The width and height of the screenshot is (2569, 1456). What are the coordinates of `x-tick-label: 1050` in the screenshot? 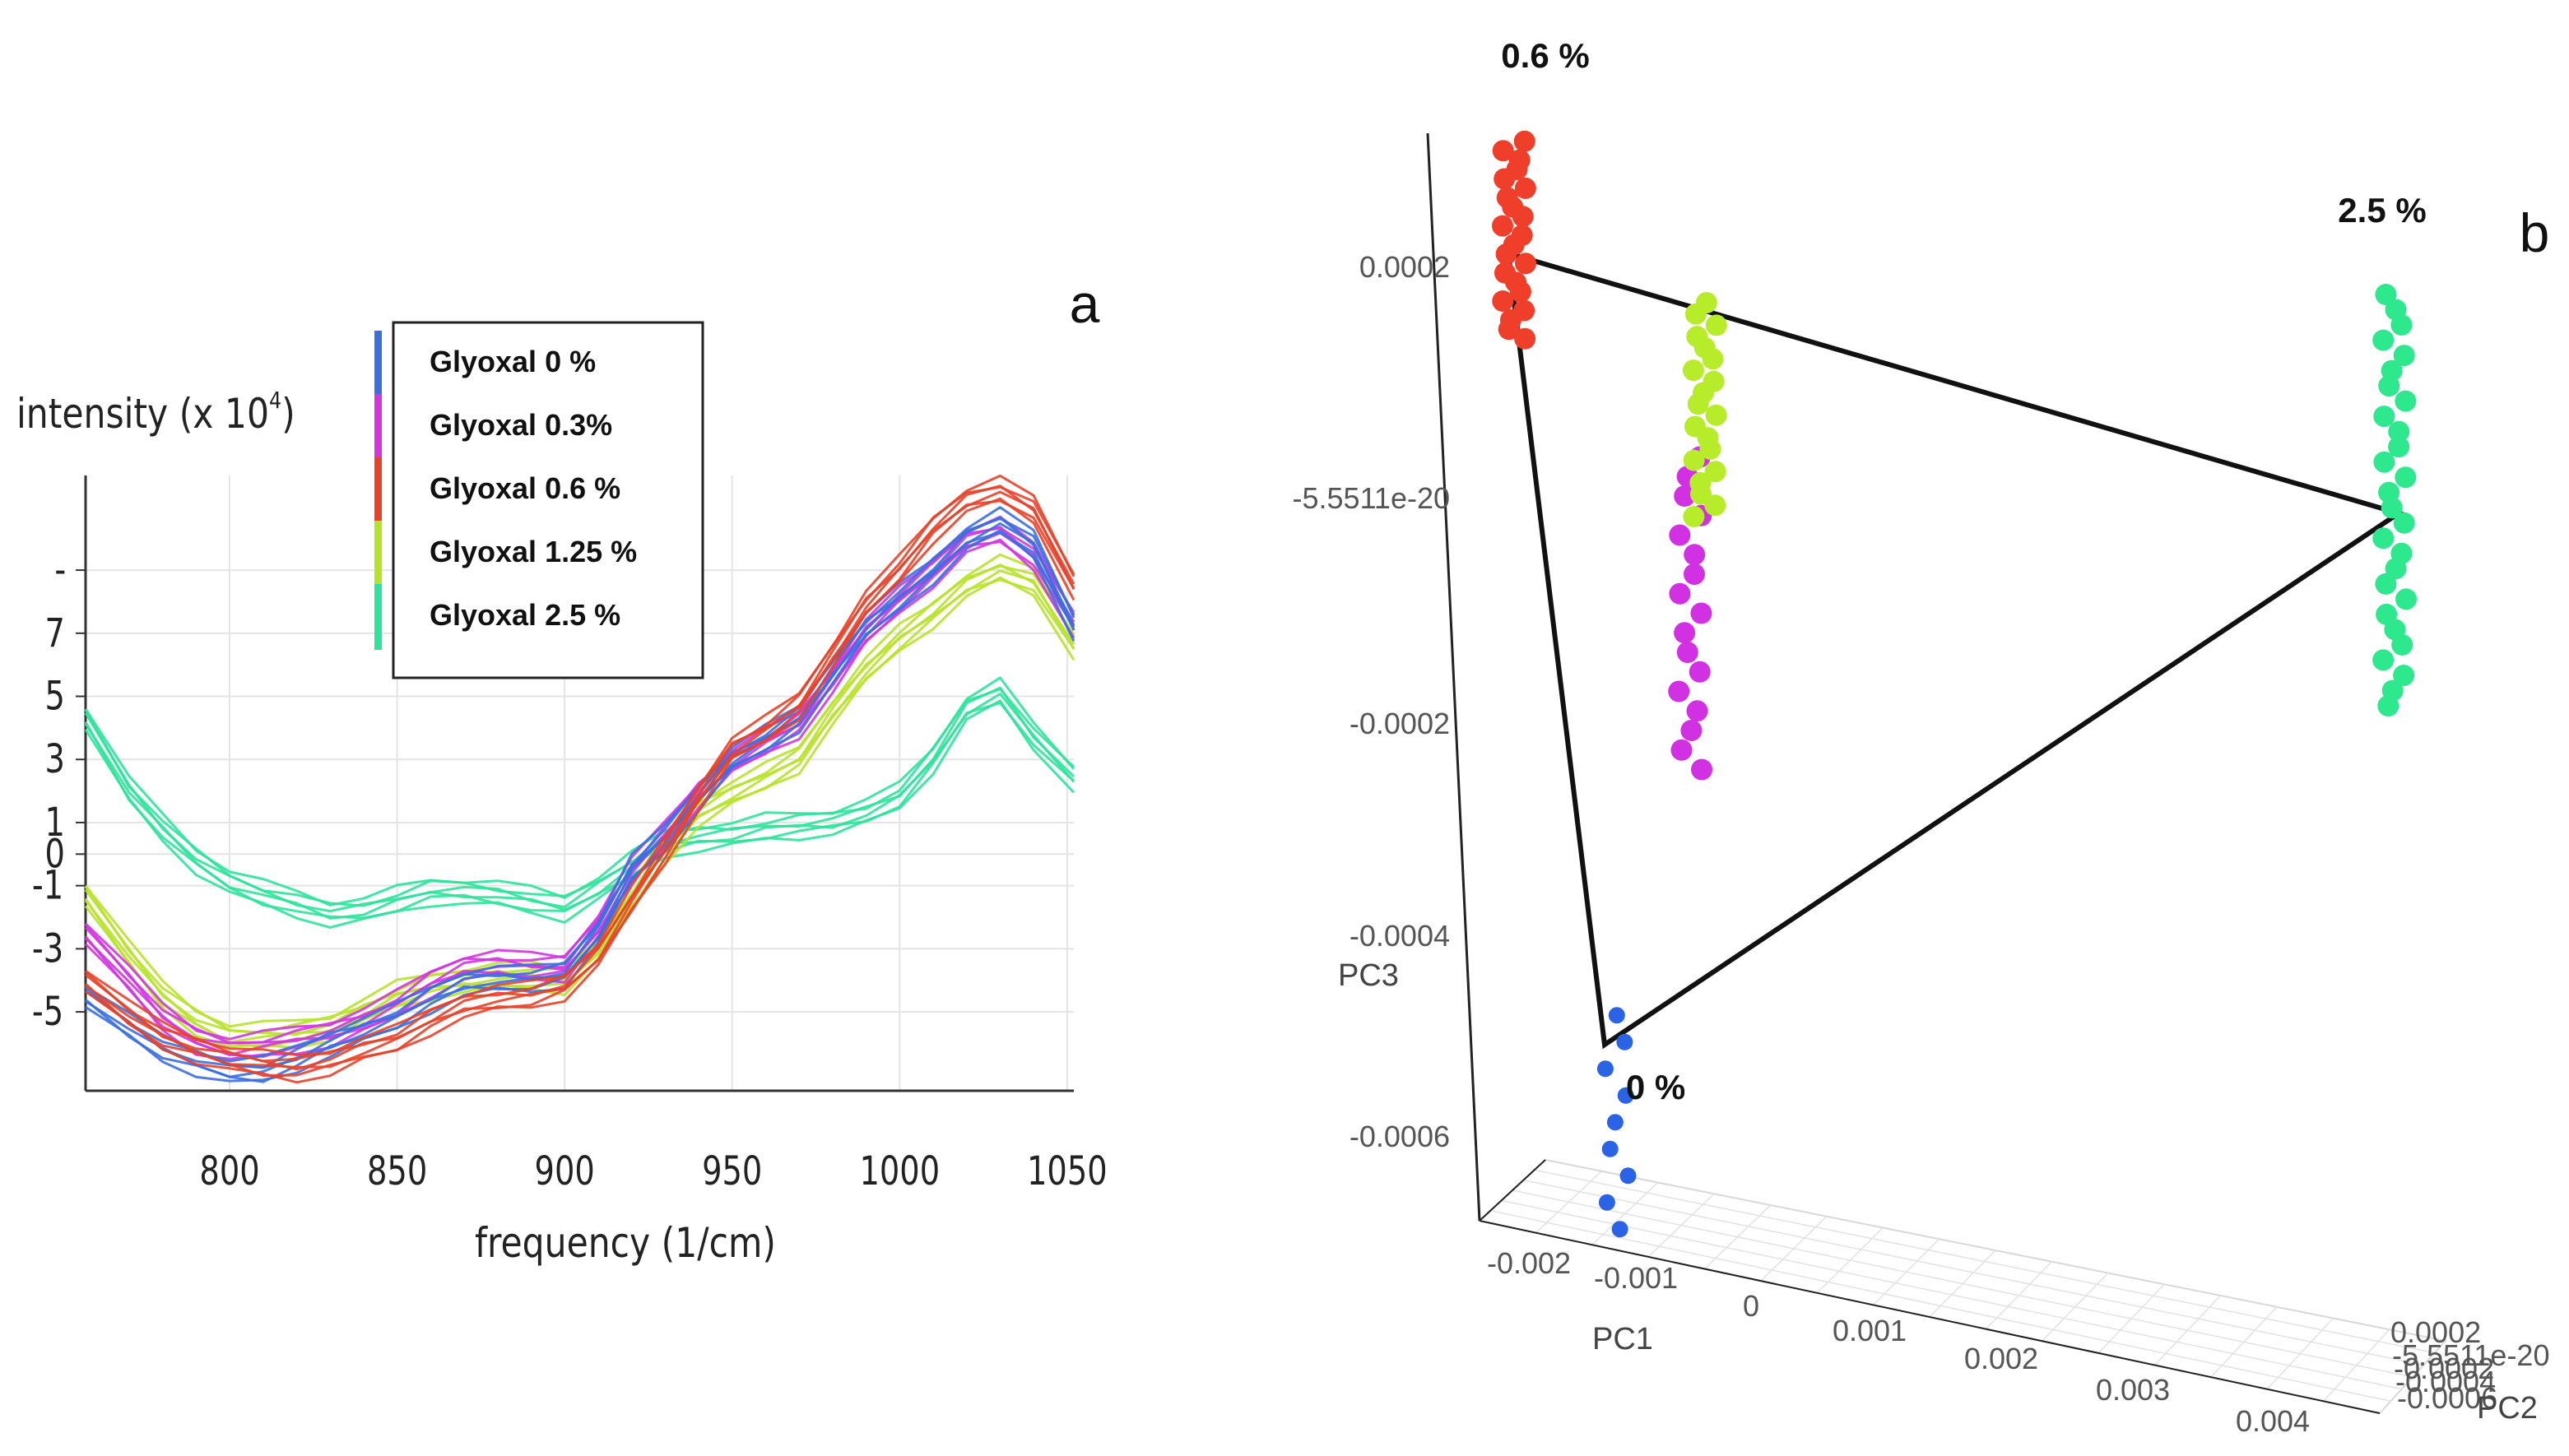 It's located at (1067, 1171).